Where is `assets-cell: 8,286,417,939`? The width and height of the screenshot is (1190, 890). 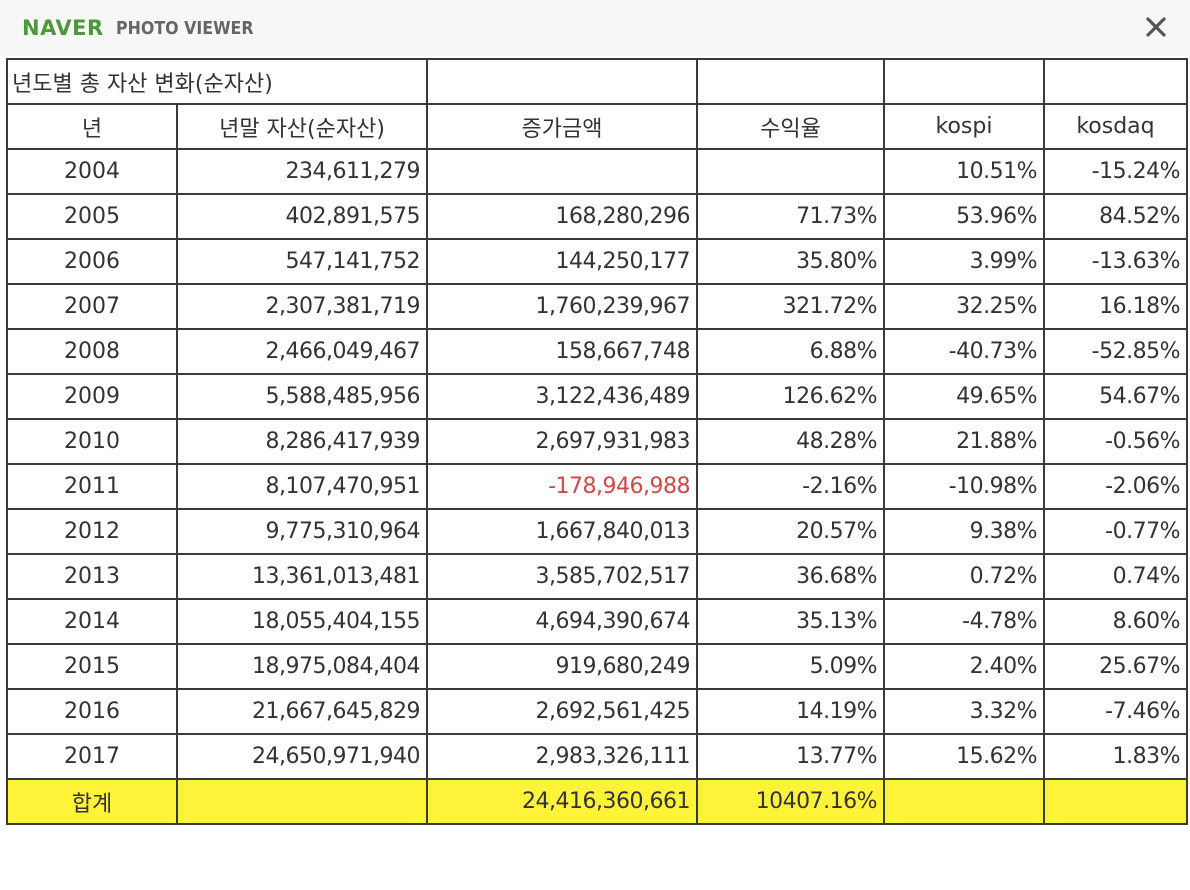 assets-cell: 8,286,417,939 is located at coordinates (302, 441).